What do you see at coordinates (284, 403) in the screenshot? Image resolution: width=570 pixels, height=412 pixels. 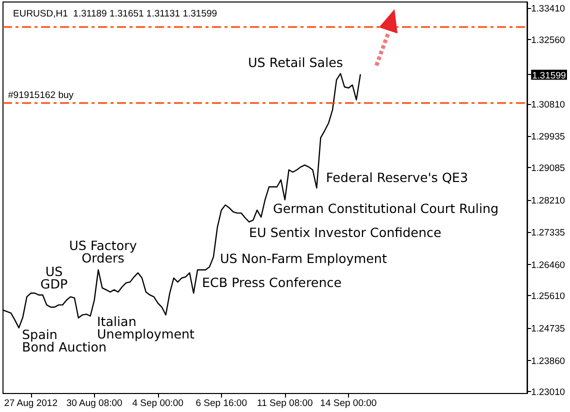 I see `x-tick-label: 11 Sep 08:00` at bounding box center [284, 403].